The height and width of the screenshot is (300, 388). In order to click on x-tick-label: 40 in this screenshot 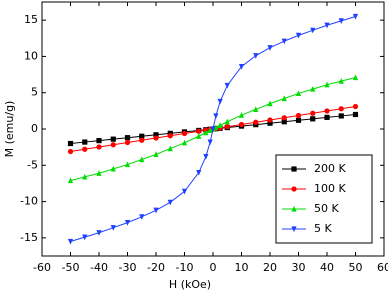, I will do `click(327, 267)`.